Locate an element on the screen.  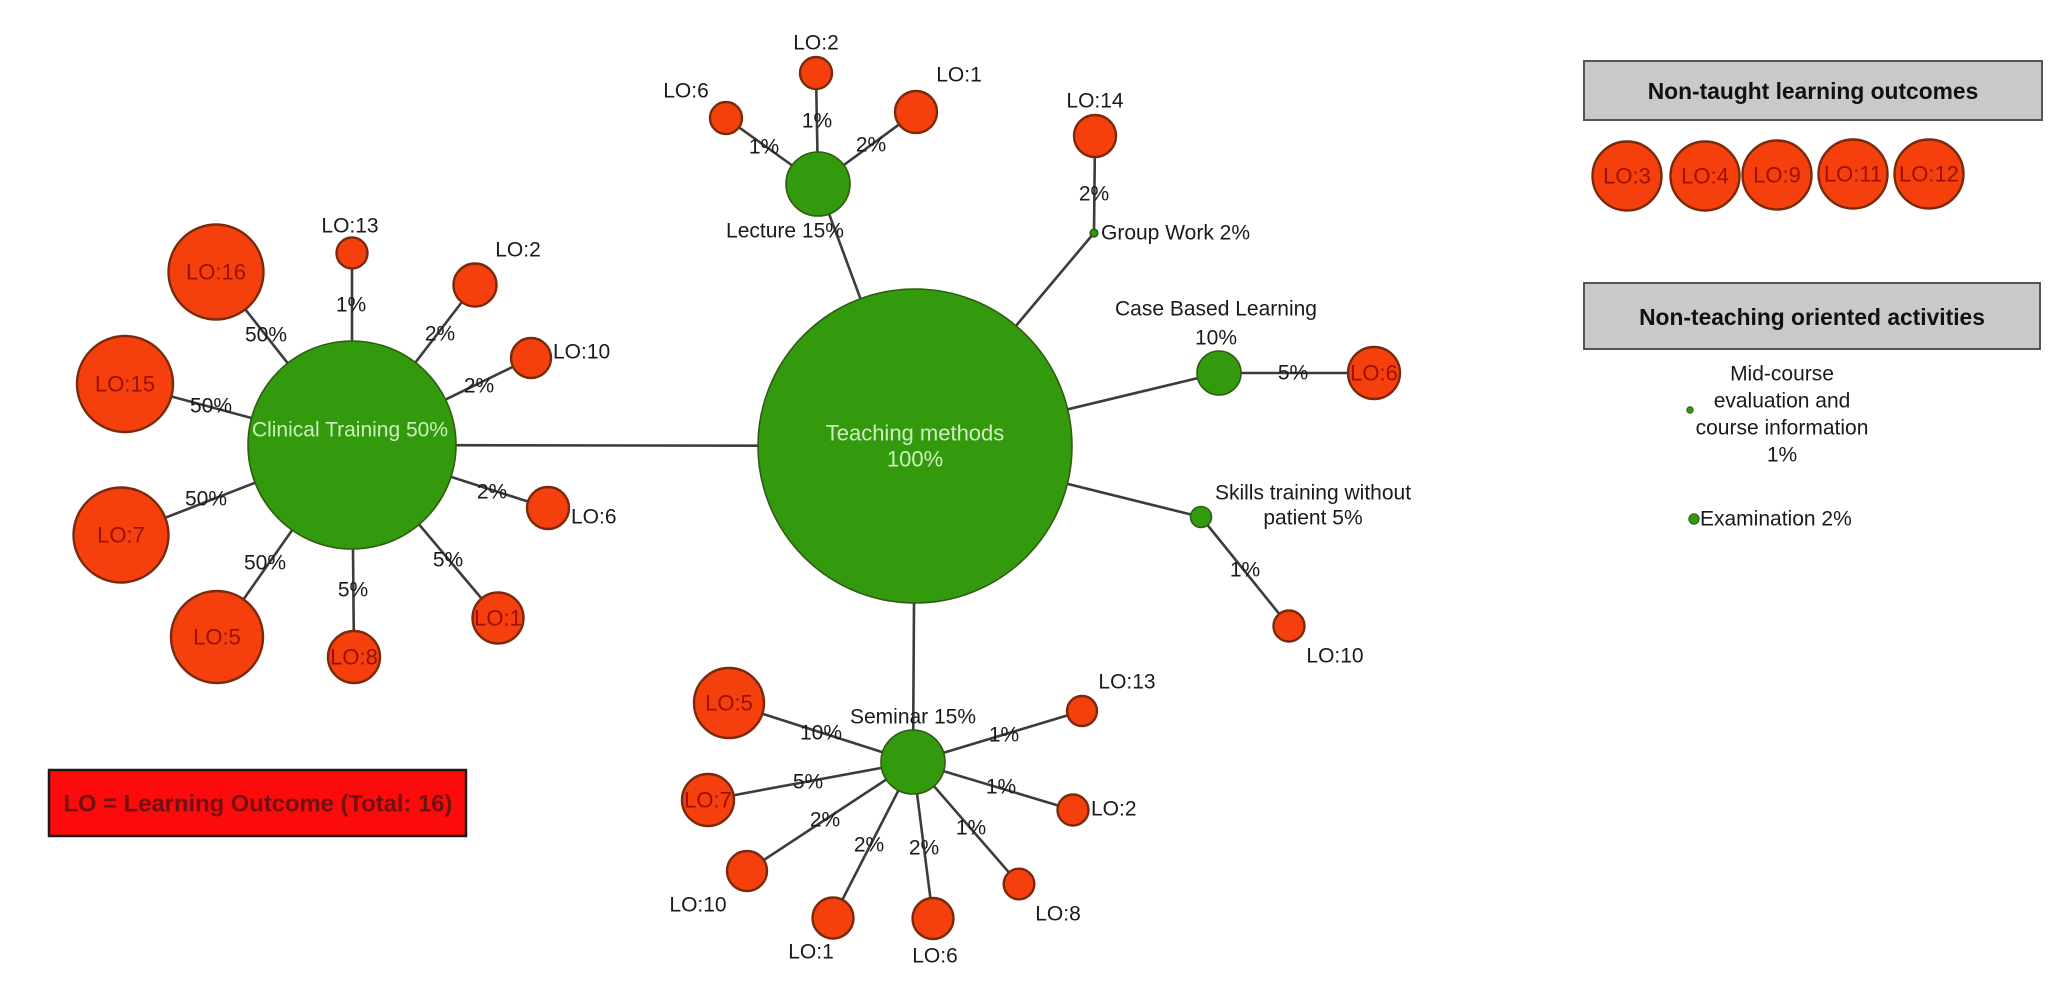
svg-text: Lecture 15% is located at coordinates (785, 231).